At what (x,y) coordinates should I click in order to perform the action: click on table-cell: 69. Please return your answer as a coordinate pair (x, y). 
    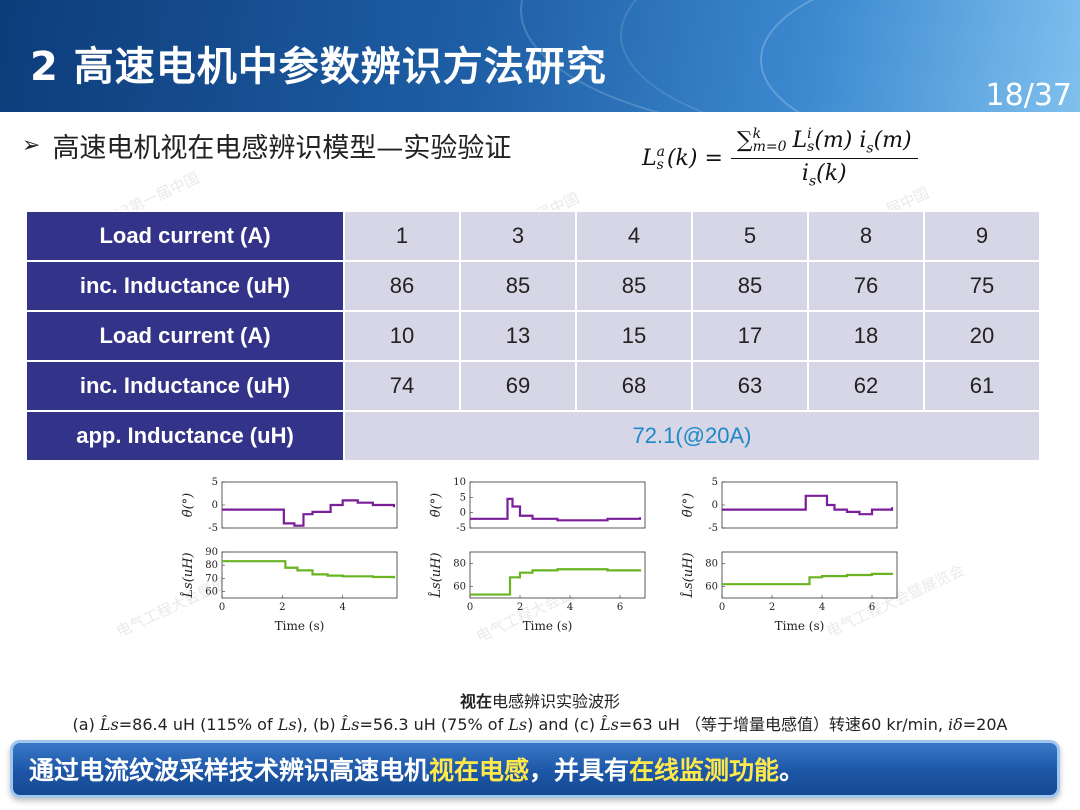
    Looking at the image, I should click on (518, 386).